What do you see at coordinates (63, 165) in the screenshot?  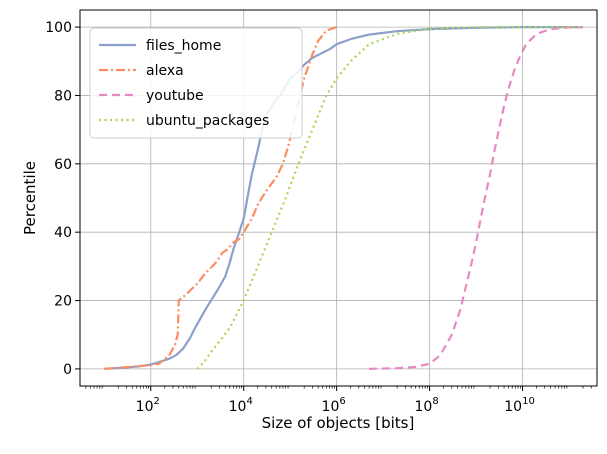 I see `y-tick-label: 60` at bounding box center [63, 165].